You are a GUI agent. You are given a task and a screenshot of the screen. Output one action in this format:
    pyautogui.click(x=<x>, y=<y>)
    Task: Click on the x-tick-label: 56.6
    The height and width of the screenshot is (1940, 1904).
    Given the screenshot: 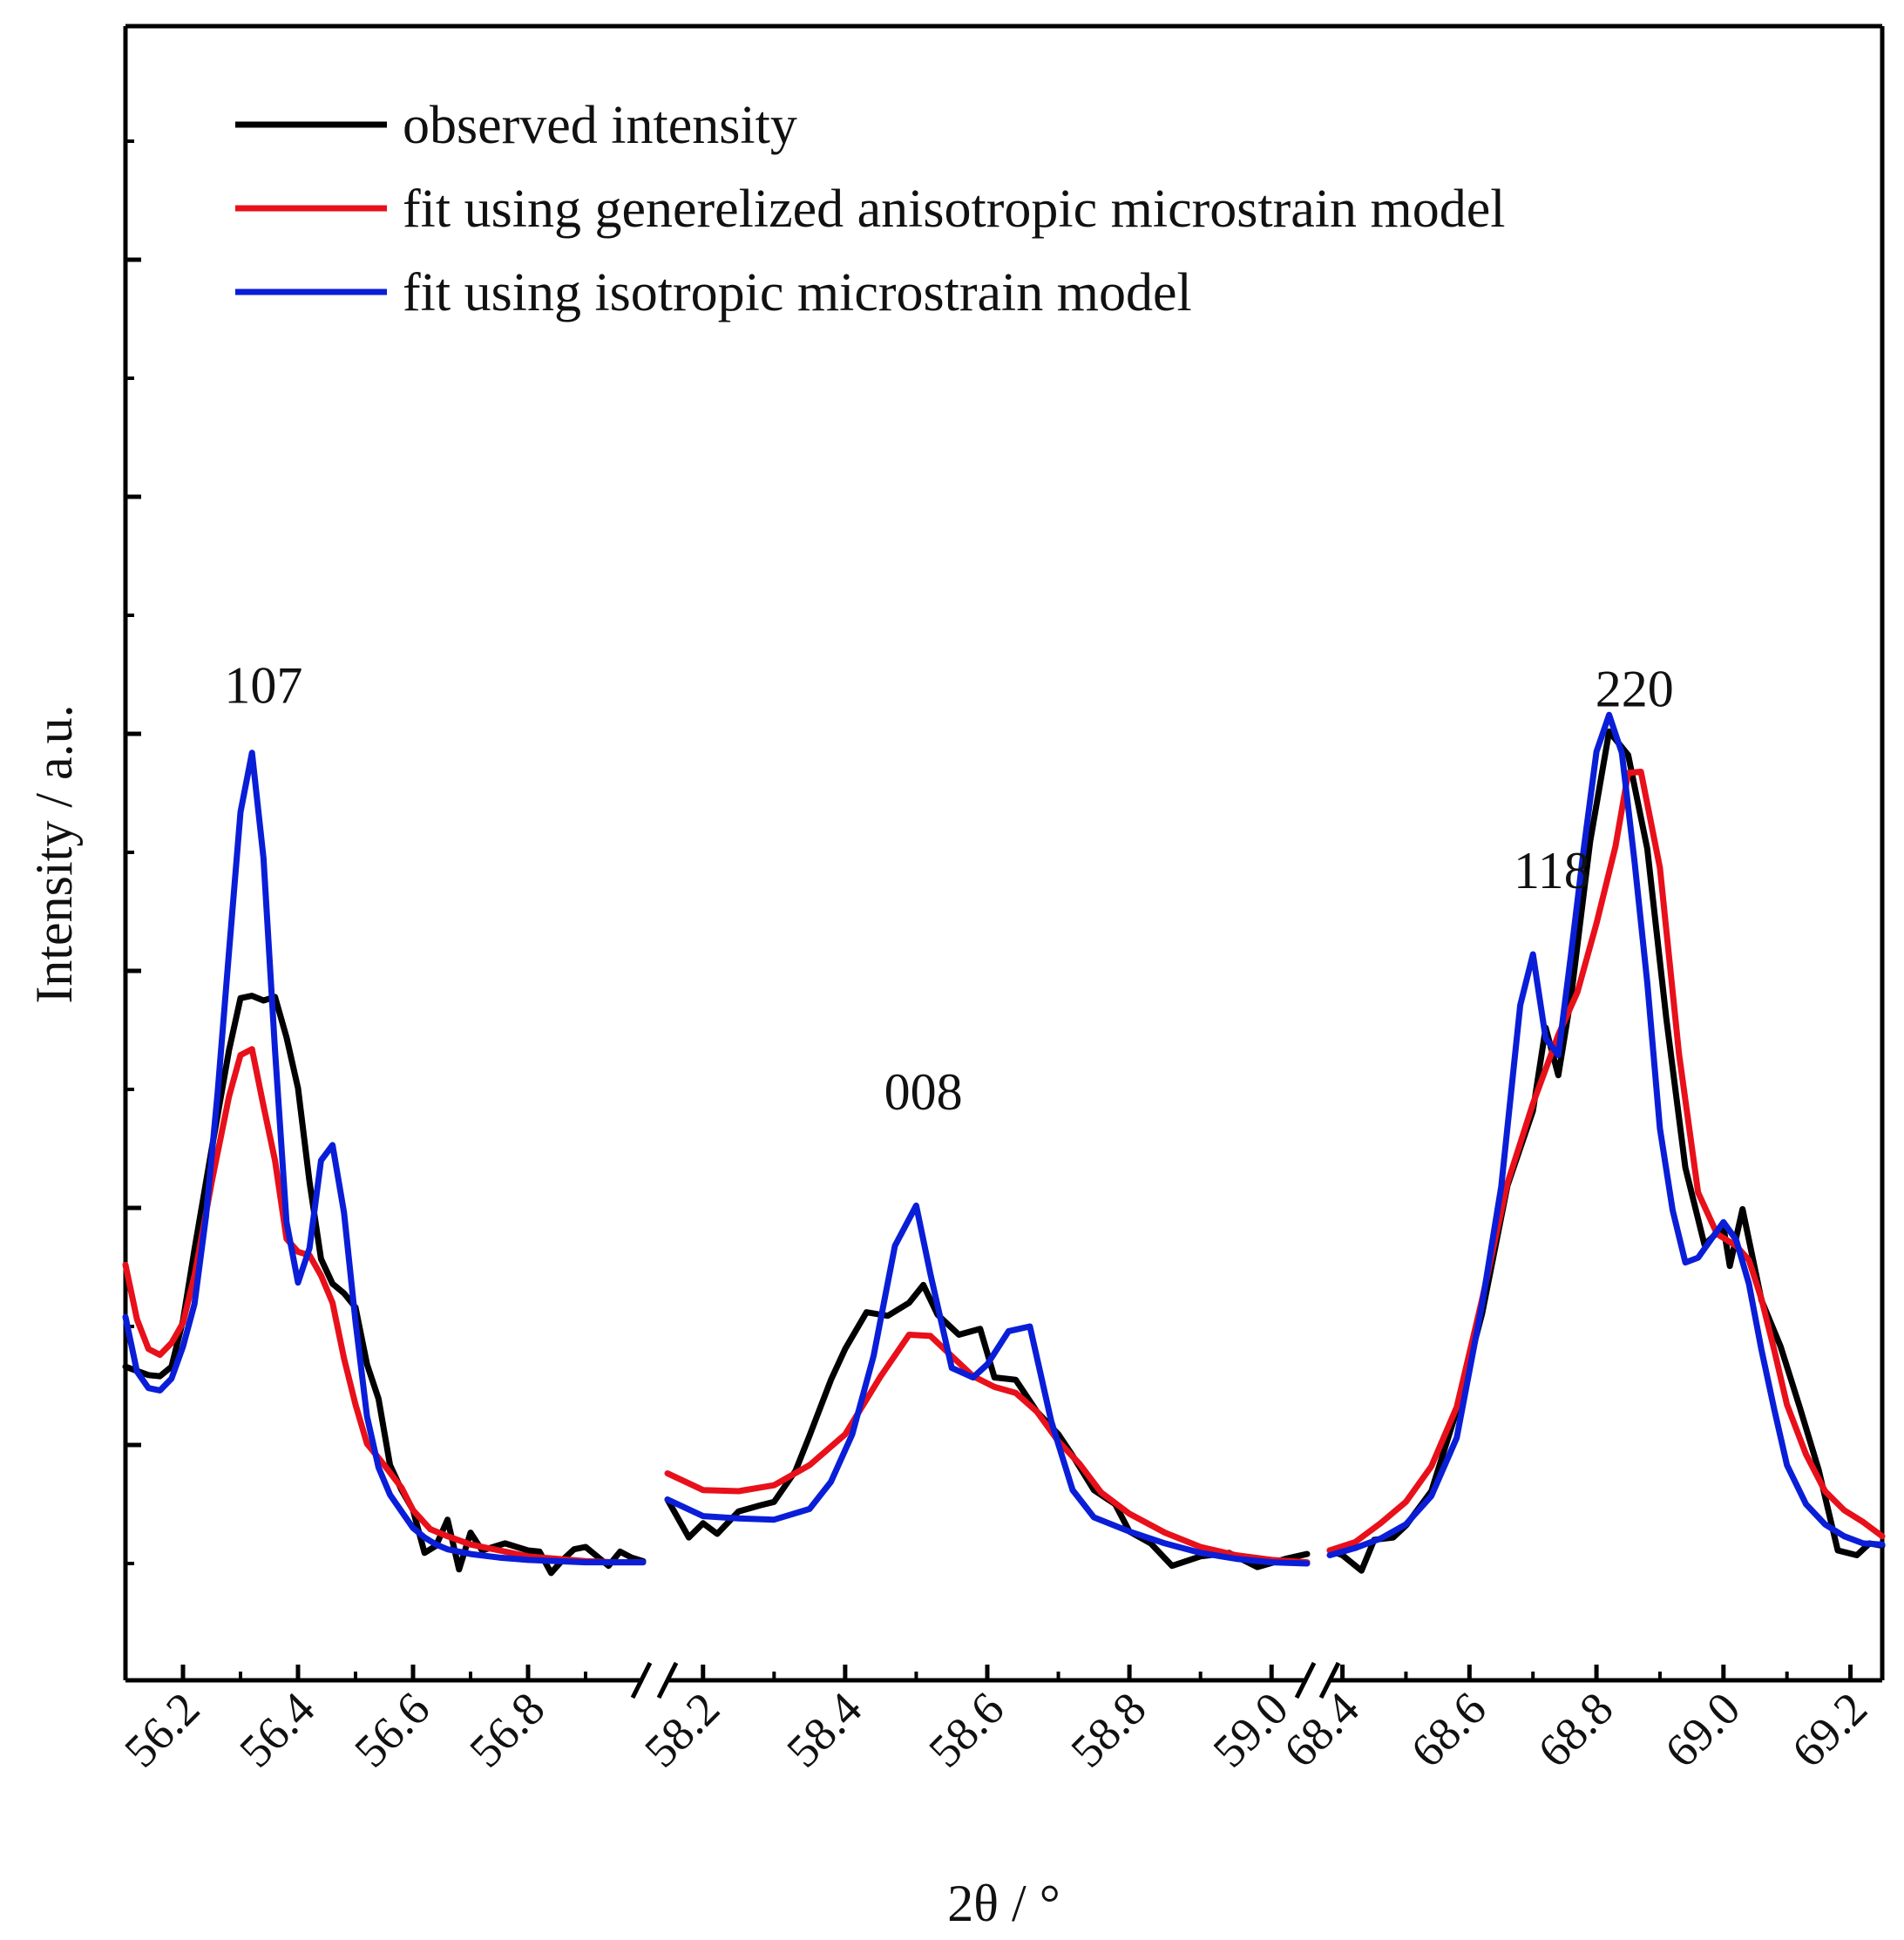 What is the action you would take?
    pyautogui.click(x=391, y=1729)
    